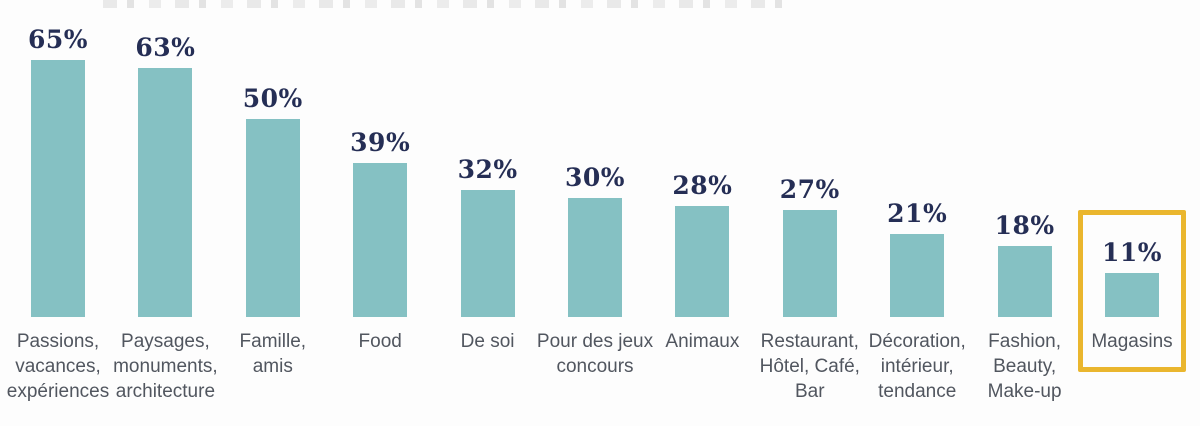  I want to click on bar-group: 27% Restaurant, Hôtel, Café, Bar, so click(810, 213).